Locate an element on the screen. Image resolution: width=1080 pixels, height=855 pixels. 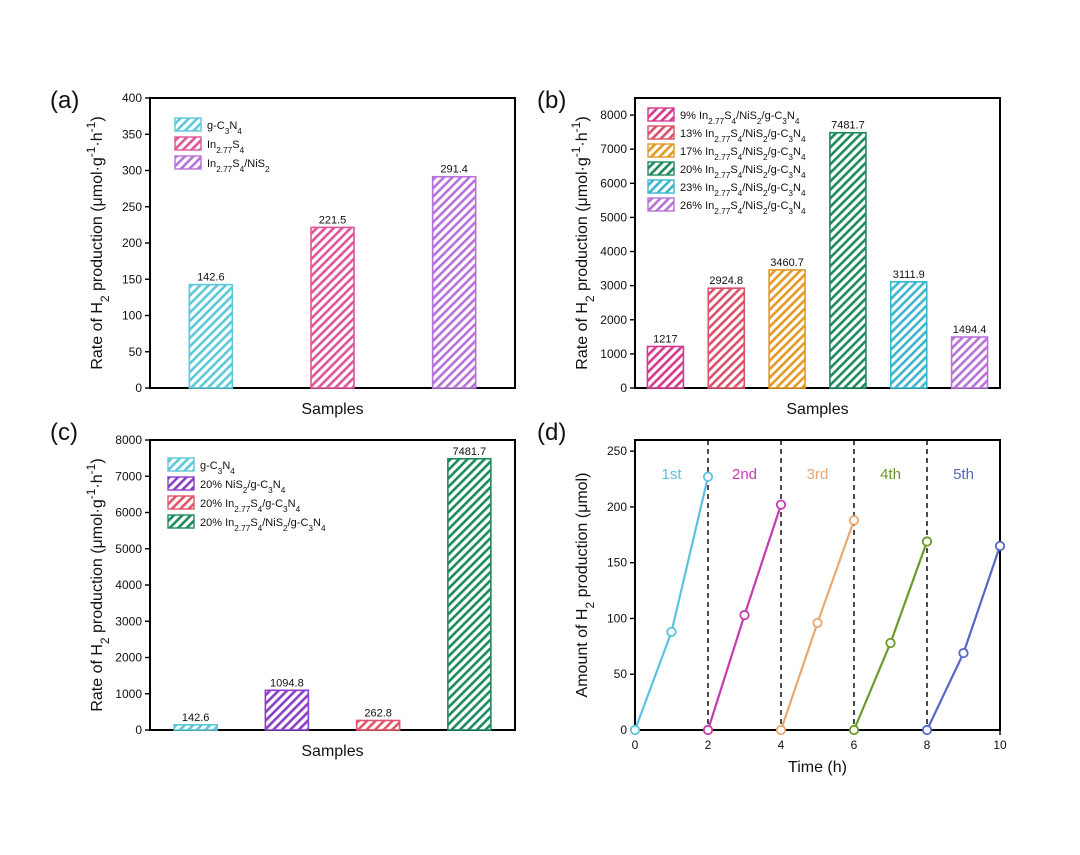
legend-label: 9% In2.77S4/NiS2/g-C3N4 is located at coordinates (740, 118).